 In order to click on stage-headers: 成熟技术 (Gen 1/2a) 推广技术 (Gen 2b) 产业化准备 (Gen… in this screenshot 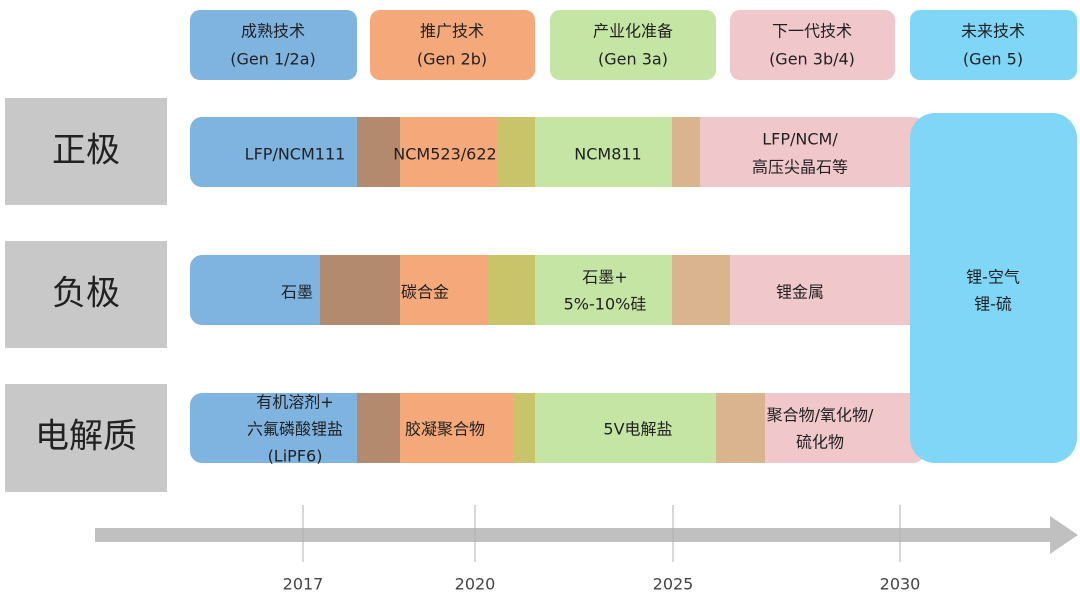, I will do `click(633, 45)`.